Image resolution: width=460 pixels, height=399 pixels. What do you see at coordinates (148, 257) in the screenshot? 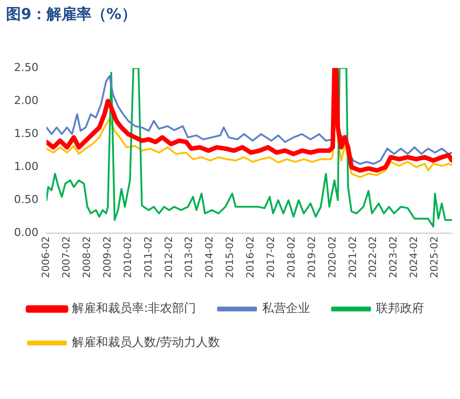
I see `x-tick-label: 2011-02` at bounding box center [148, 257].